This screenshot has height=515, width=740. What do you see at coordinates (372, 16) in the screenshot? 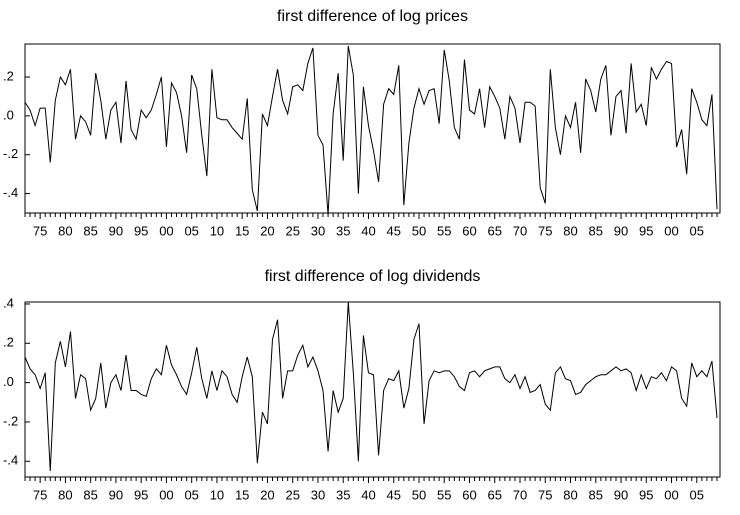
I see `chart-title: first difference of log prices` at bounding box center [372, 16].